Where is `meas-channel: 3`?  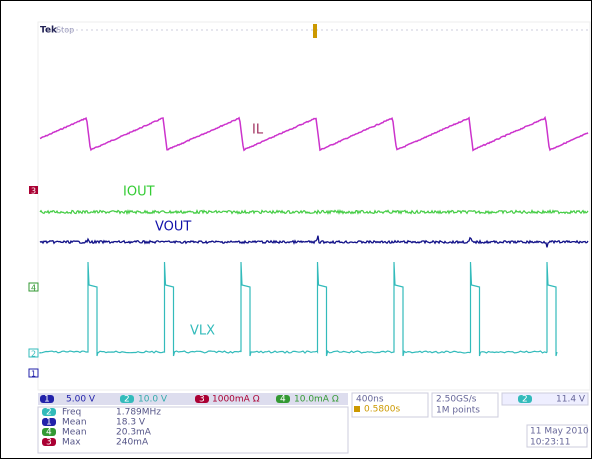 meas-channel: 3 is located at coordinates (49, 443).